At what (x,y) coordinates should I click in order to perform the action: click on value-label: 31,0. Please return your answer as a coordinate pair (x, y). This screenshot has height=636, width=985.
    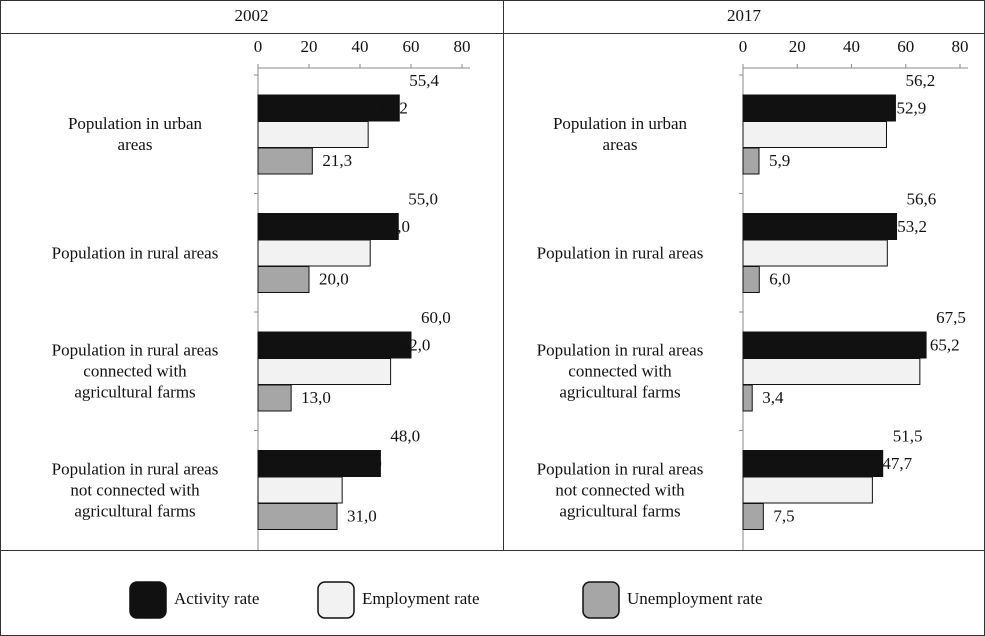
    Looking at the image, I should click on (362, 515).